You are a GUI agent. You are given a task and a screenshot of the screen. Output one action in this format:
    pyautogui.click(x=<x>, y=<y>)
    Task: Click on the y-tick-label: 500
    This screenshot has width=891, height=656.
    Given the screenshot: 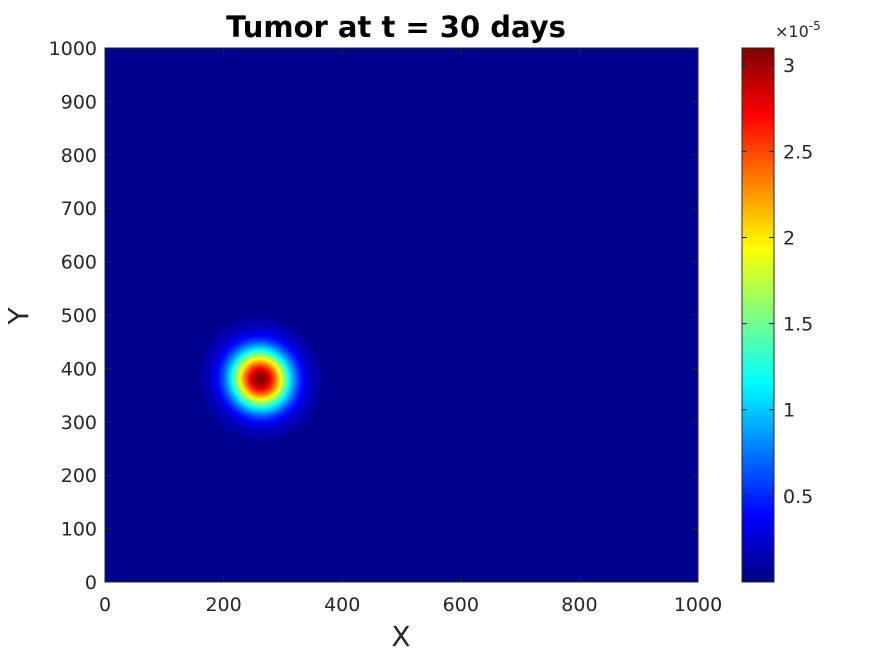 What is the action you would take?
    pyautogui.click(x=79, y=316)
    